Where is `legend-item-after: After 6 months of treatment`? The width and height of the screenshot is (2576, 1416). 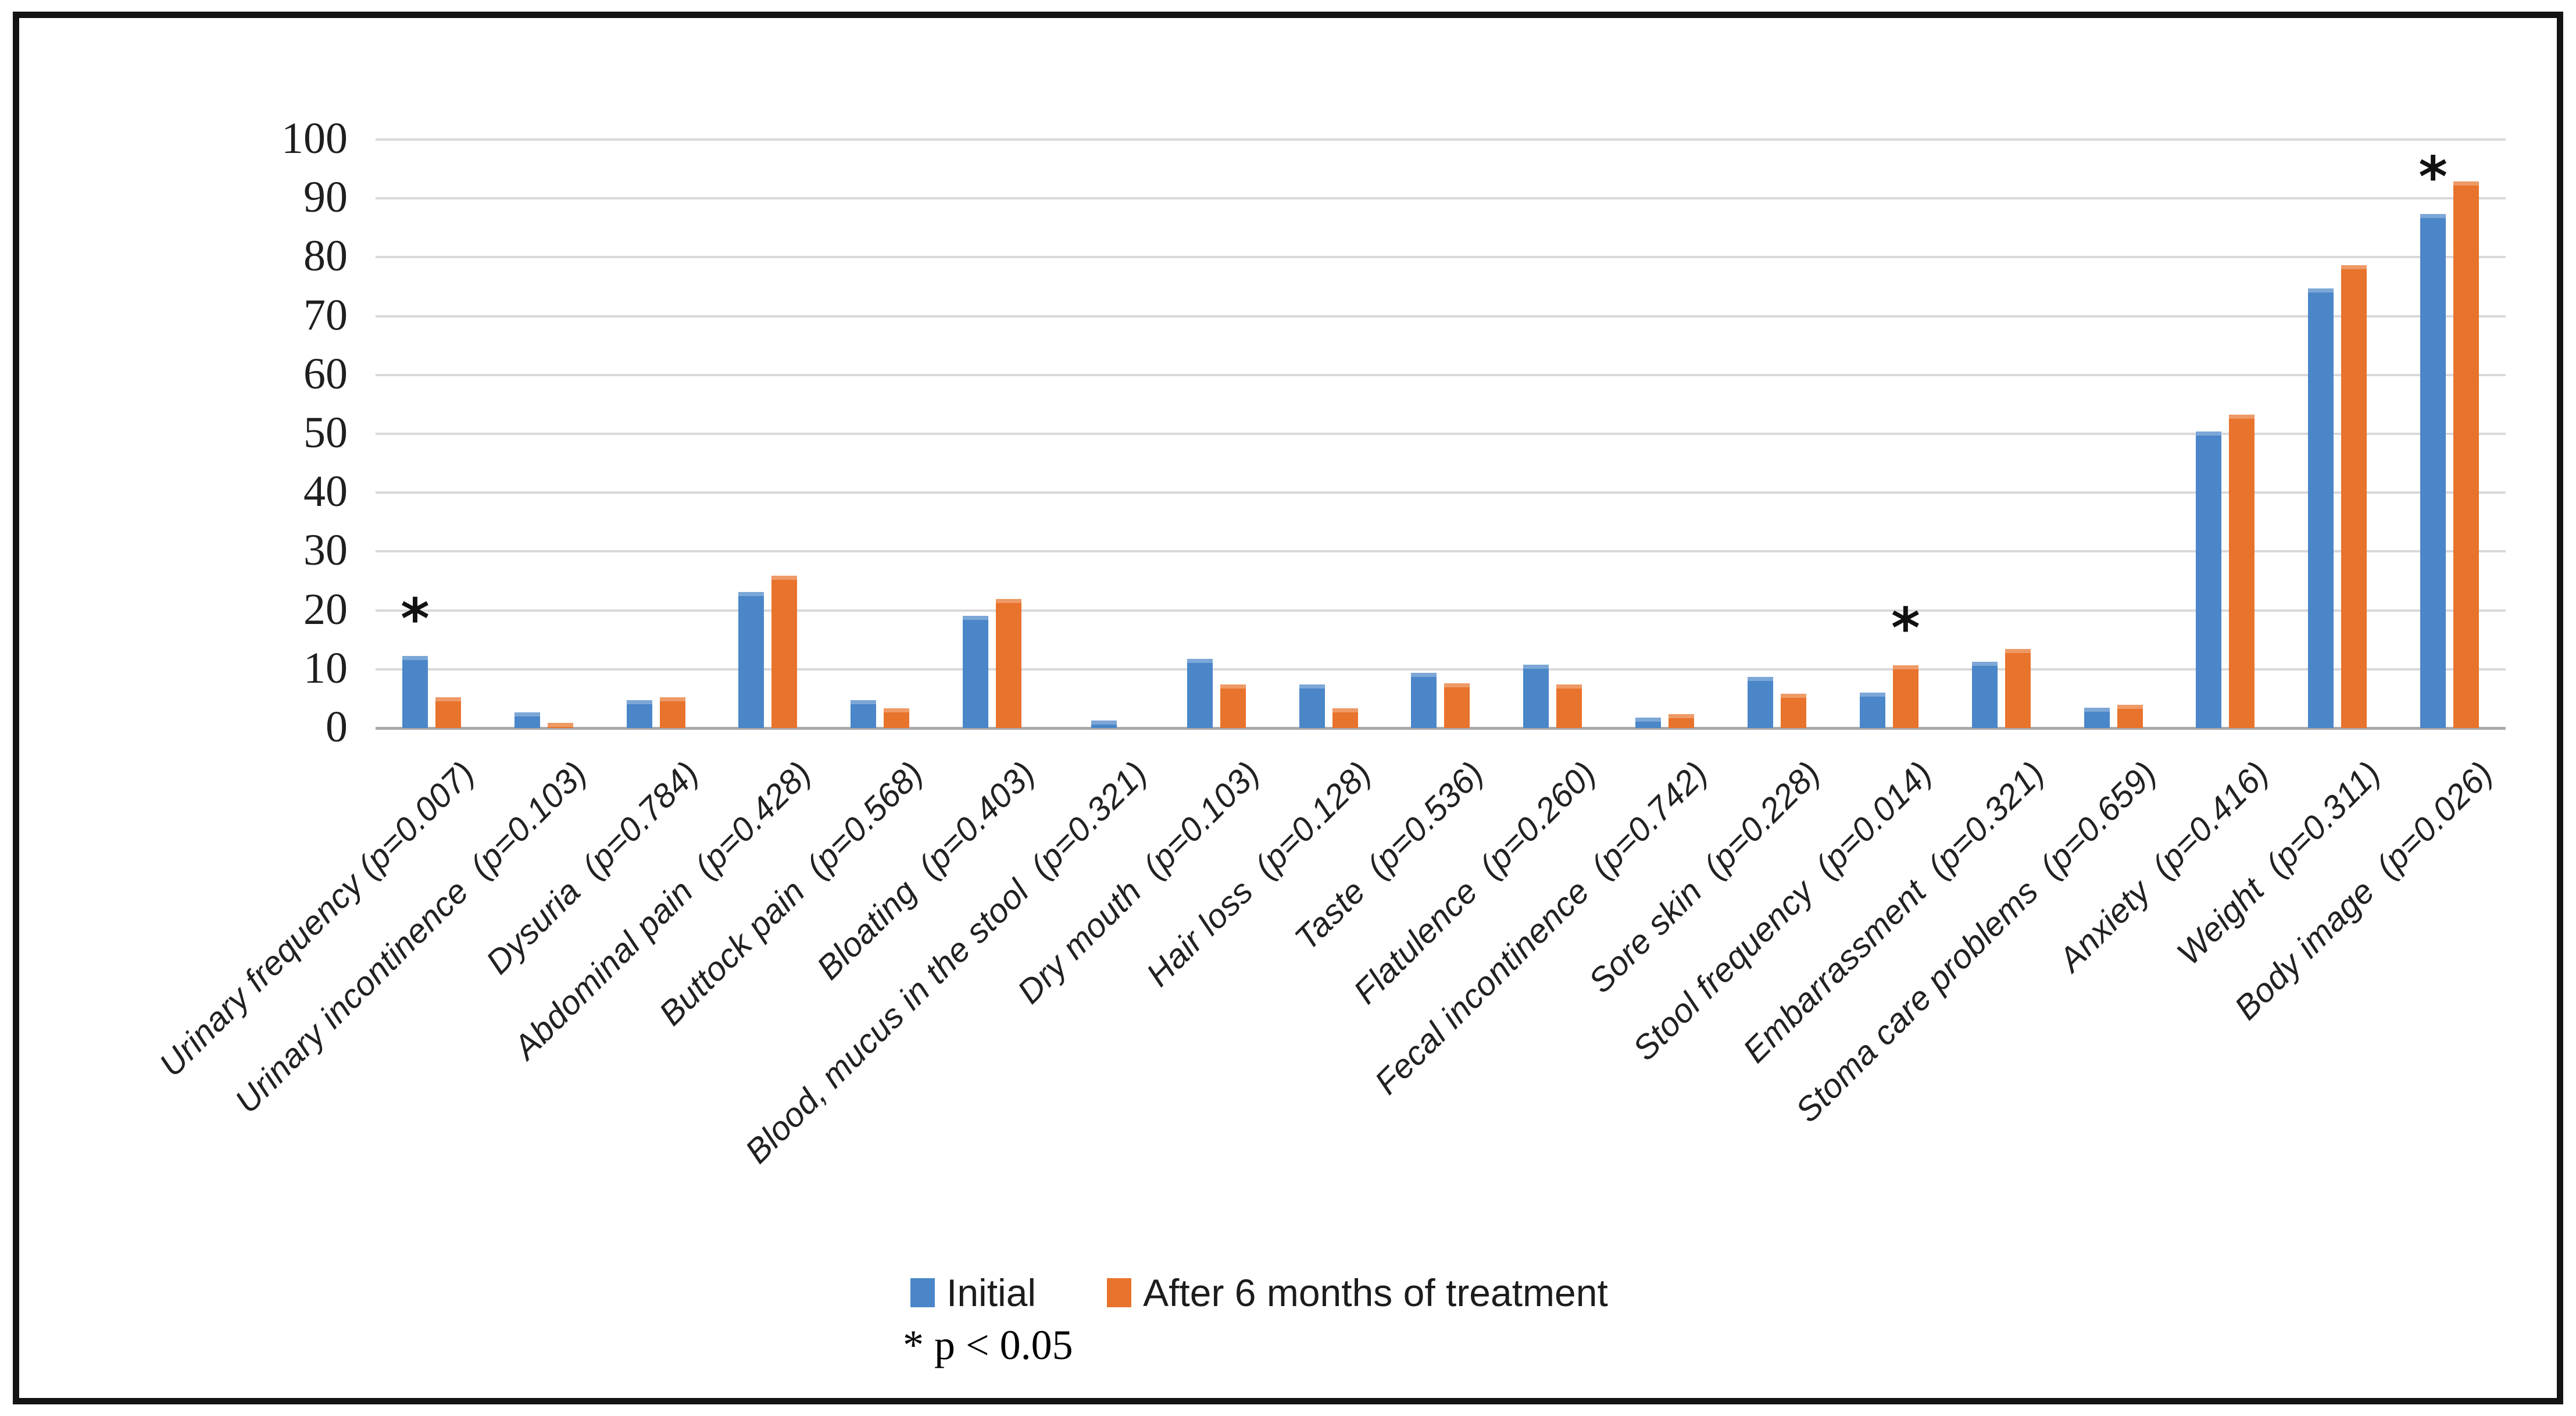 legend-item-after: After 6 months of treatment is located at coordinates (1357, 1293).